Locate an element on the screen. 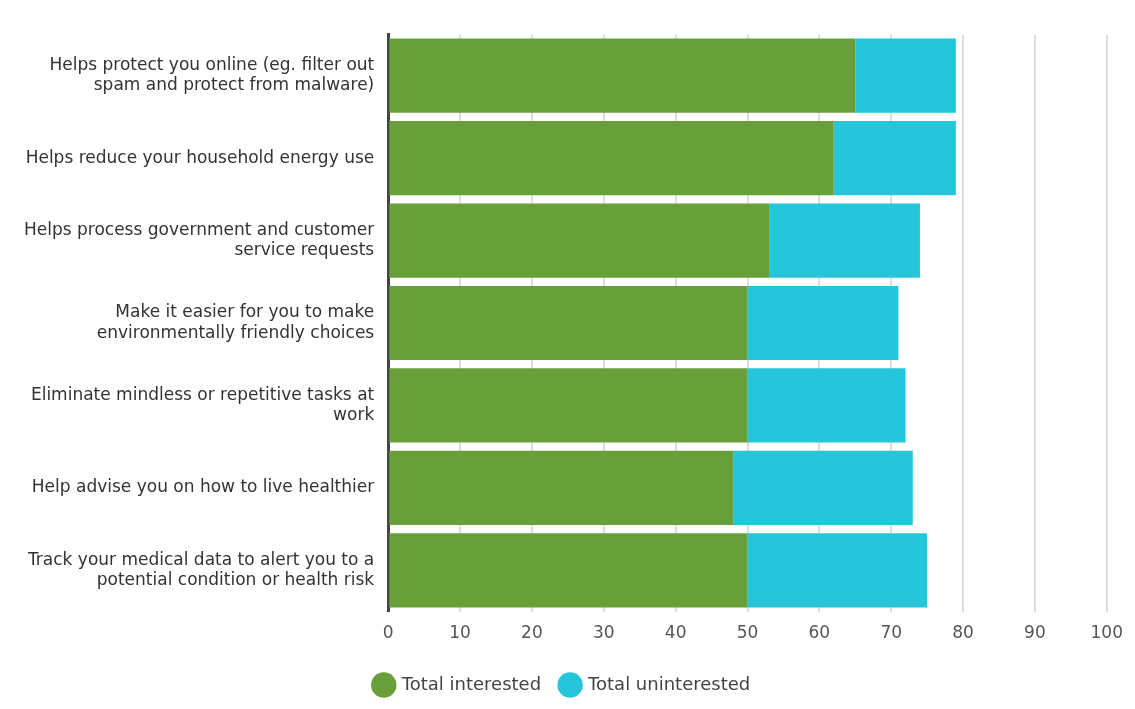 Image resolution: width=1135 pixels, height=709 pixels. x-tick-label: 20 is located at coordinates (532, 632).